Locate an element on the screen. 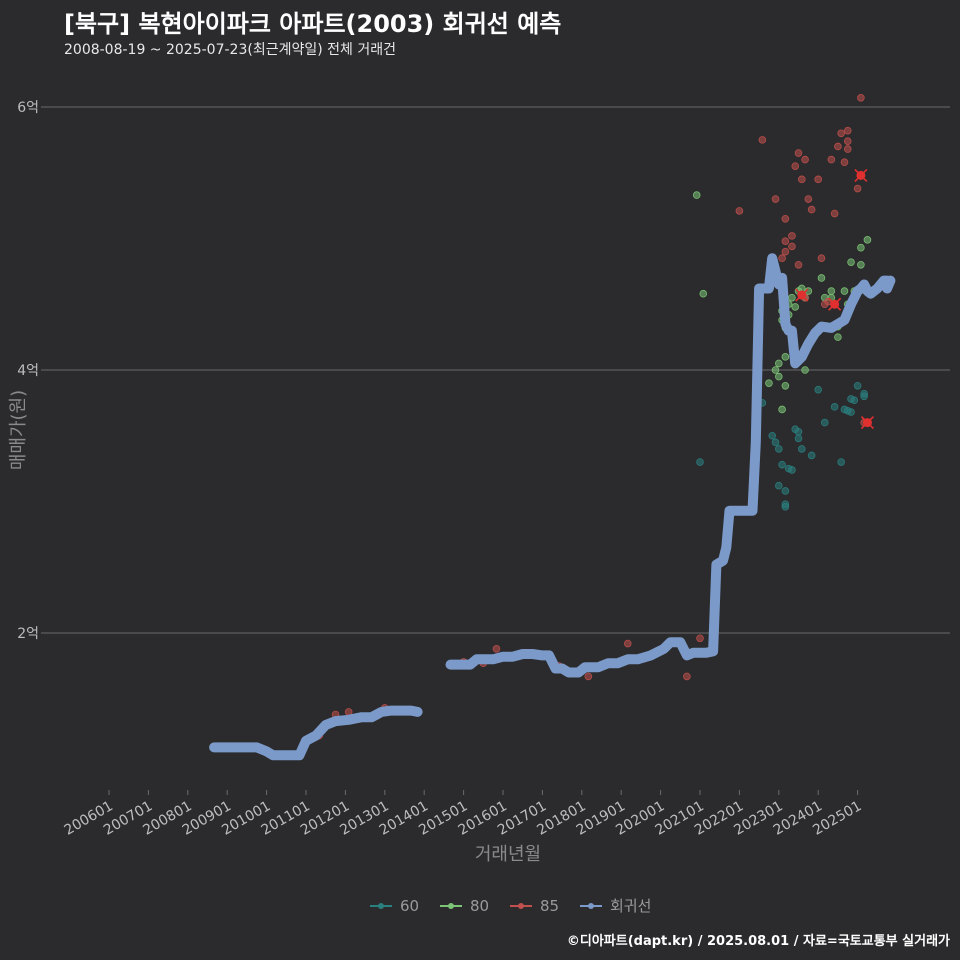 The width and height of the screenshot is (960, 960). y-tick-label: 6억 is located at coordinates (28, 108).